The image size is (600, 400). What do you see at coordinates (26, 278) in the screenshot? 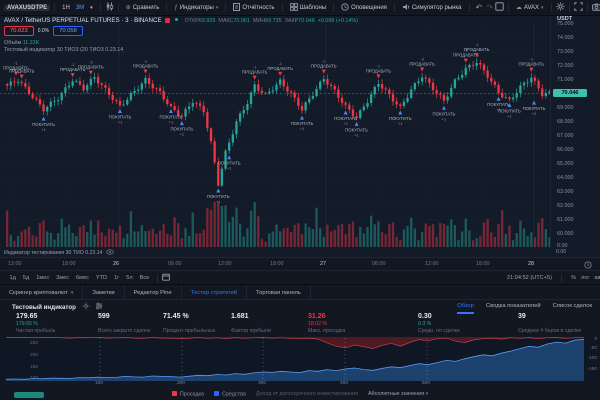
I see `range-button-5д: 5д` at bounding box center [26, 278].